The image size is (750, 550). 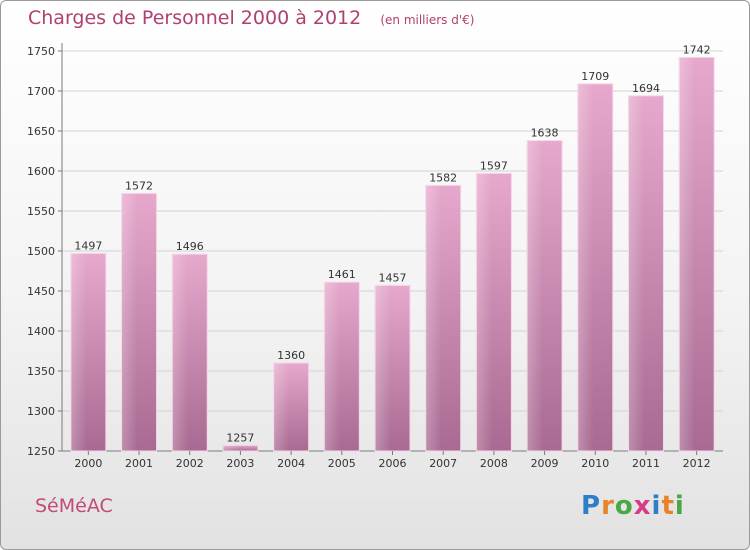 I want to click on y-tick-label: 1350, so click(x=41, y=371).